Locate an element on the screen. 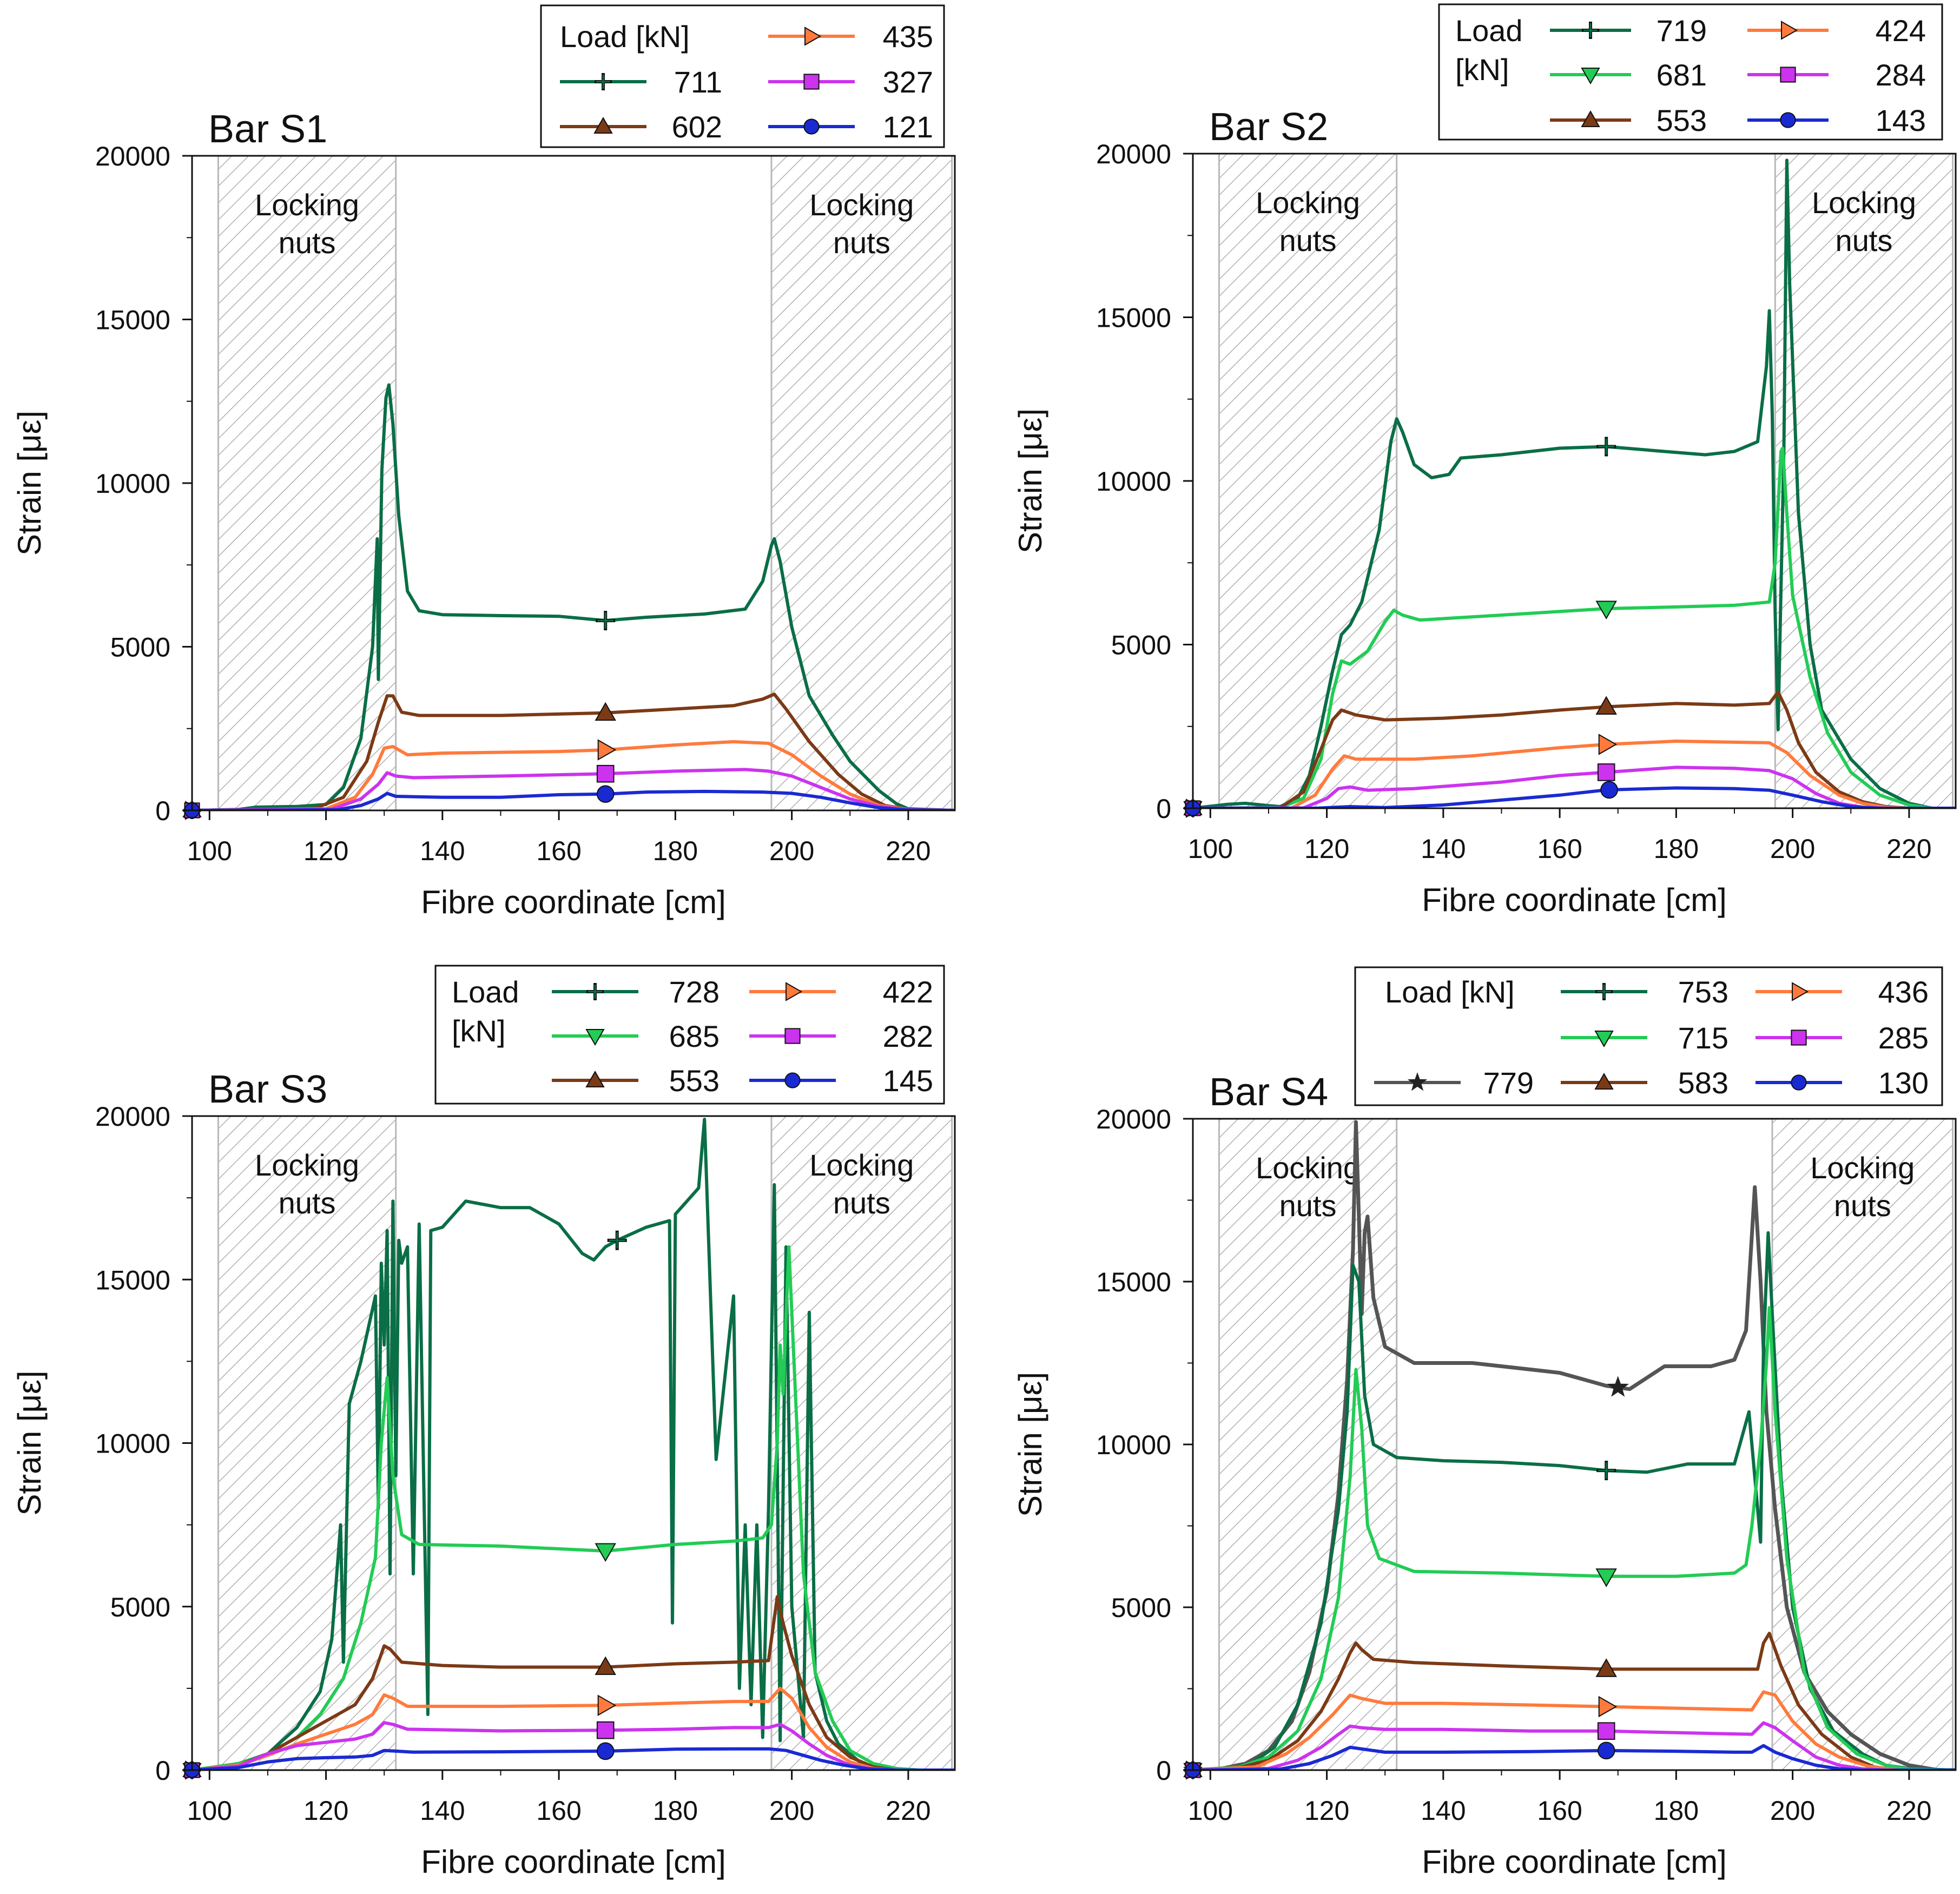  legend-label-681: 681 is located at coordinates (1682, 75).